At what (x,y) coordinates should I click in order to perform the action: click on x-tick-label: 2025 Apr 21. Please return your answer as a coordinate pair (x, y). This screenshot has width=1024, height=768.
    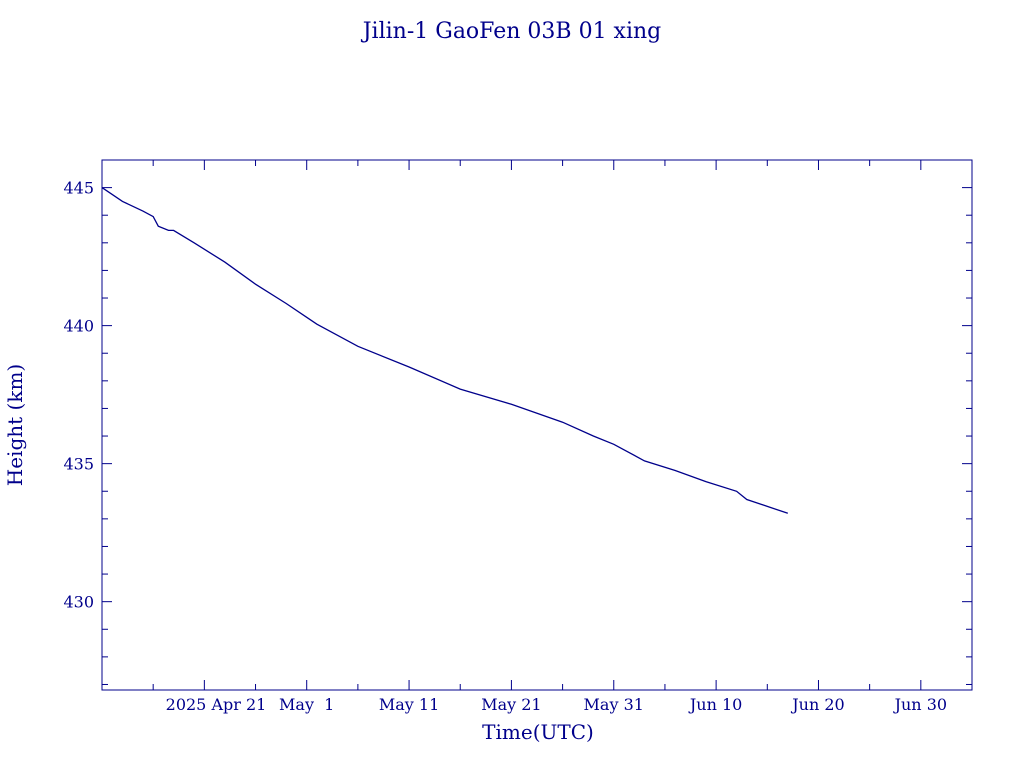
    Looking at the image, I should click on (216, 704).